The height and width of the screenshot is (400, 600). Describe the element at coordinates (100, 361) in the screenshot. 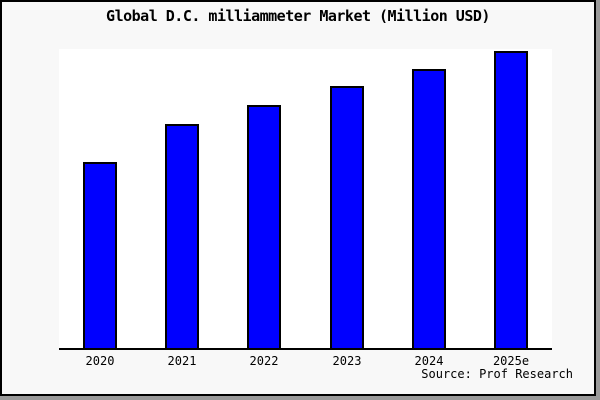

I see `x-tick-label-2020: 2020` at that location.